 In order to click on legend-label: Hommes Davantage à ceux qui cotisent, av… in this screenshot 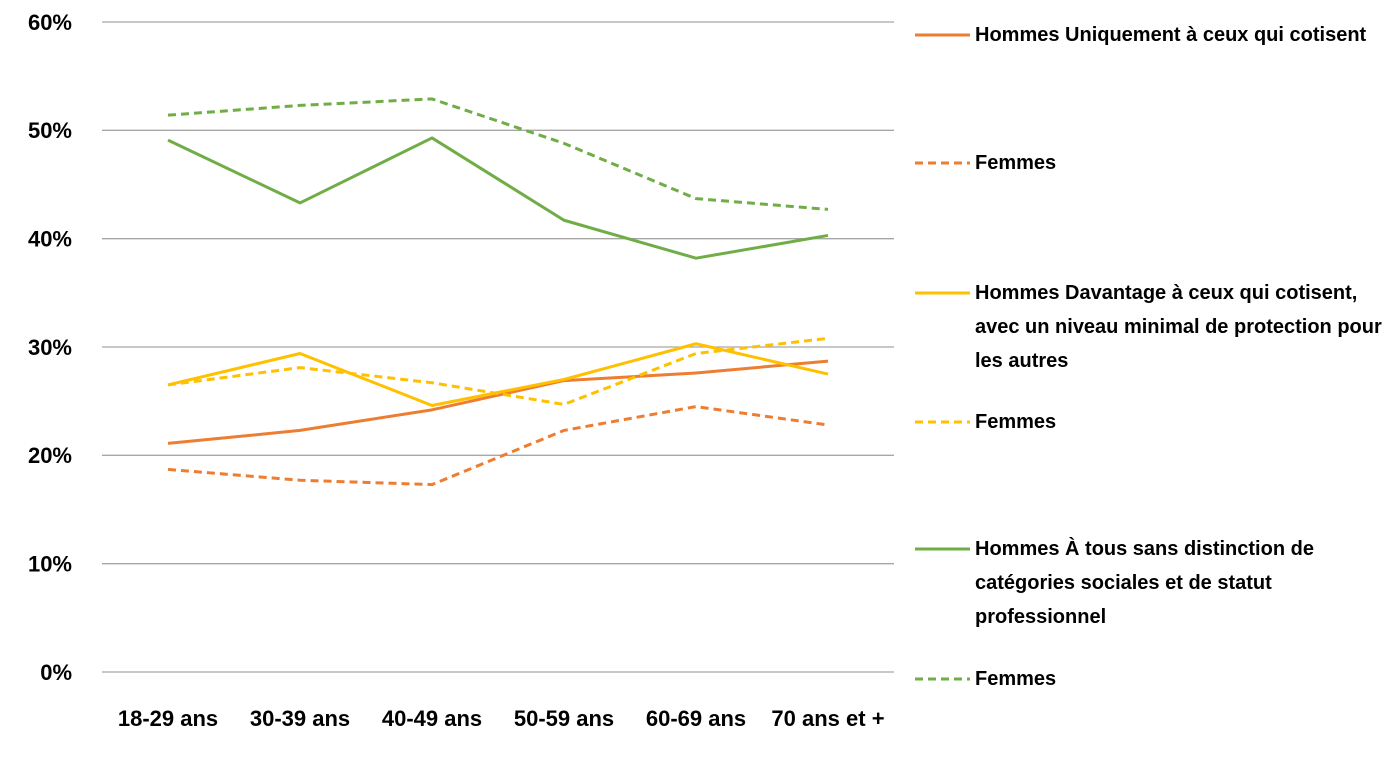, I will do `click(1178, 327)`.